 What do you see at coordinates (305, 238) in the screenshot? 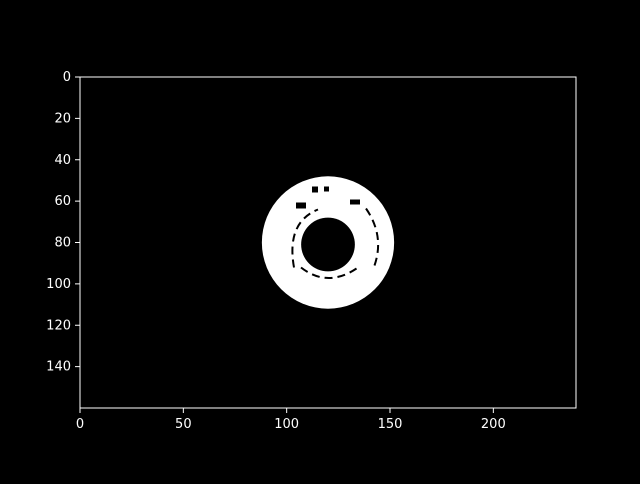
I see `ring-dark-arc-inner` at bounding box center [305, 238].